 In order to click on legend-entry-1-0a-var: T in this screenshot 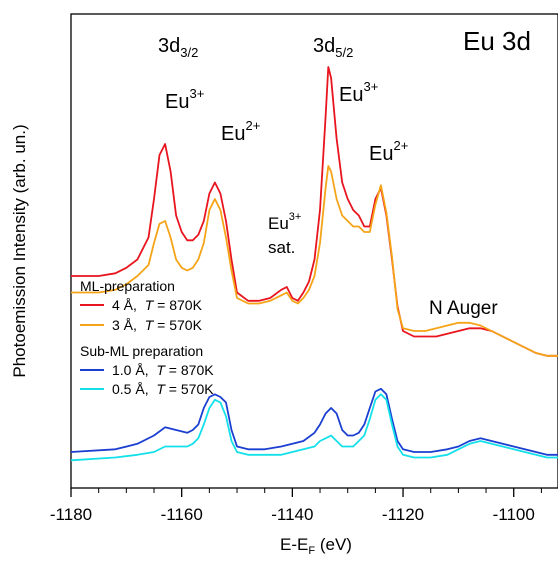, I will do `click(161, 370)`.